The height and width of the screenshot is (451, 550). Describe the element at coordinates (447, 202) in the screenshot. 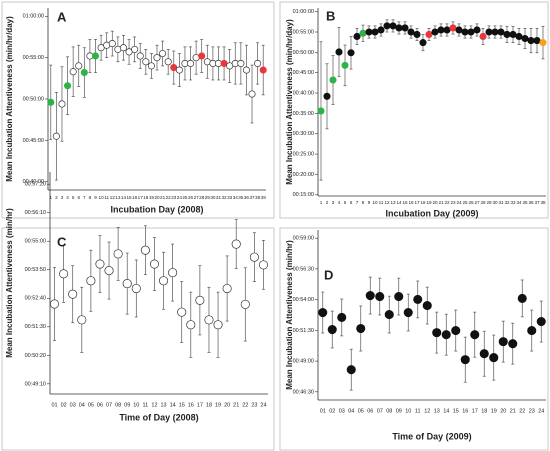

I see `x-tick-label: 22` at that location.